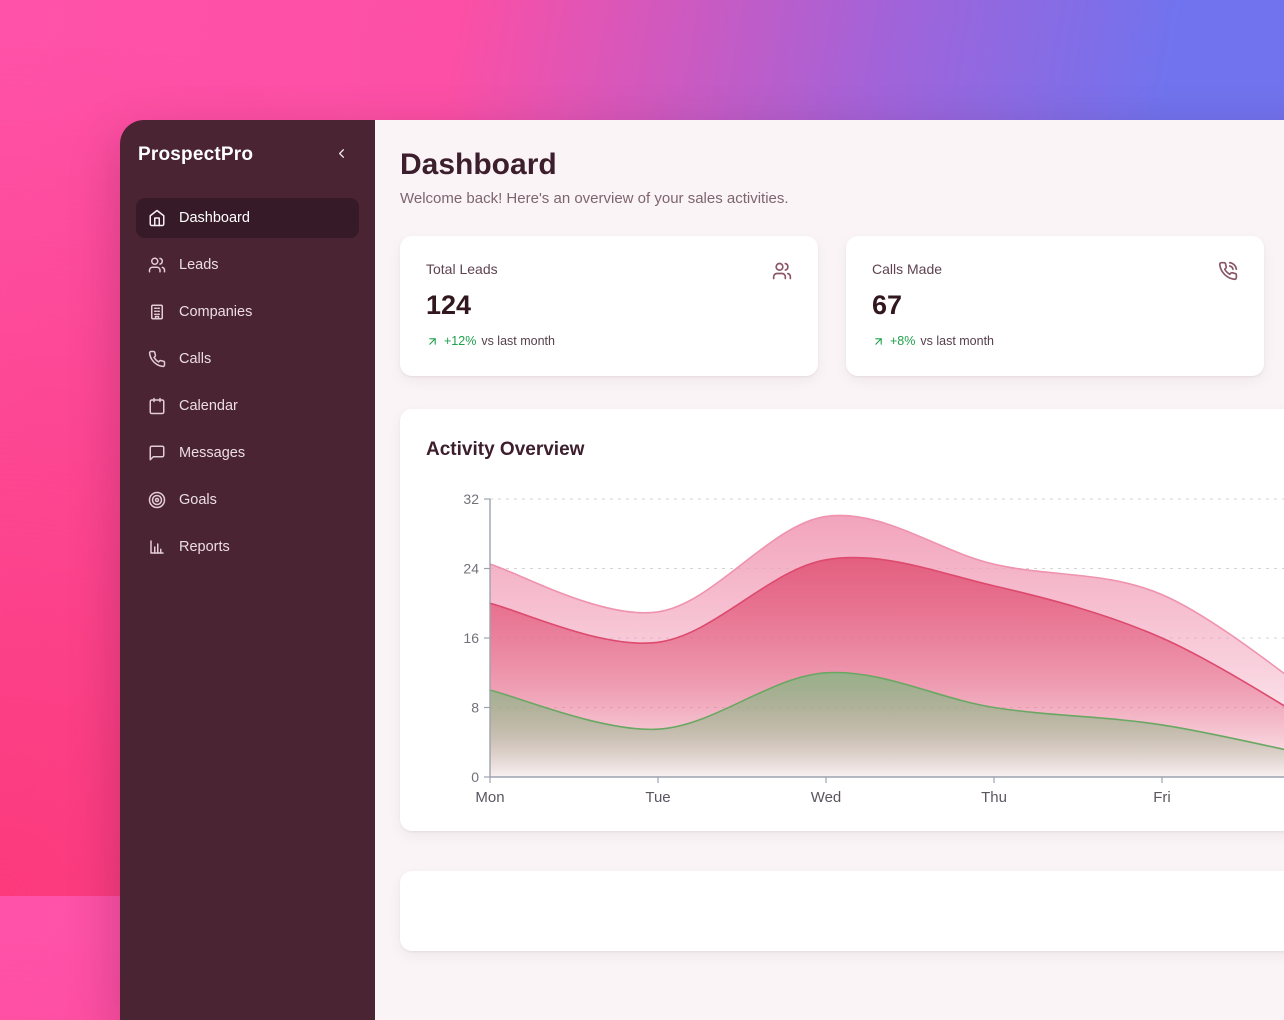 The width and height of the screenshot is (1284, 1020). Describe the element at coordinates (994, 797) in the screenshot. I see `svg-text: Thu` at that location.